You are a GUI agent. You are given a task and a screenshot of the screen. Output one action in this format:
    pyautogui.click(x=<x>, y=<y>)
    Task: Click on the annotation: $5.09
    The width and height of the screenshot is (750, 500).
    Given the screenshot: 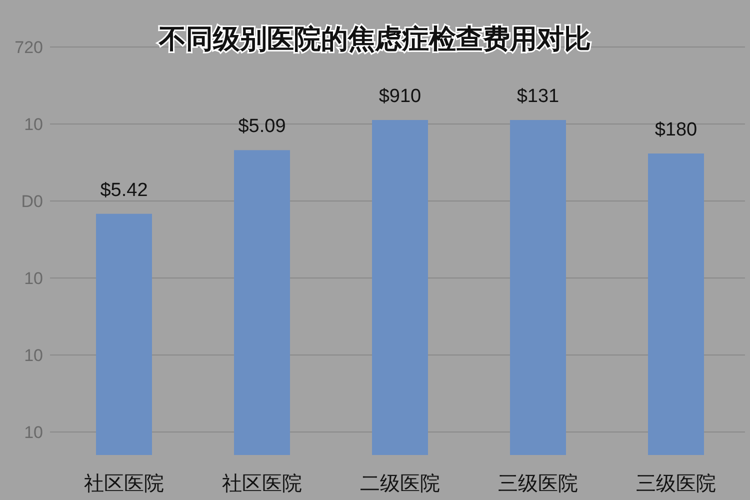 What is the action you would take?
    pyautogui.click(x=262, y=127)
    